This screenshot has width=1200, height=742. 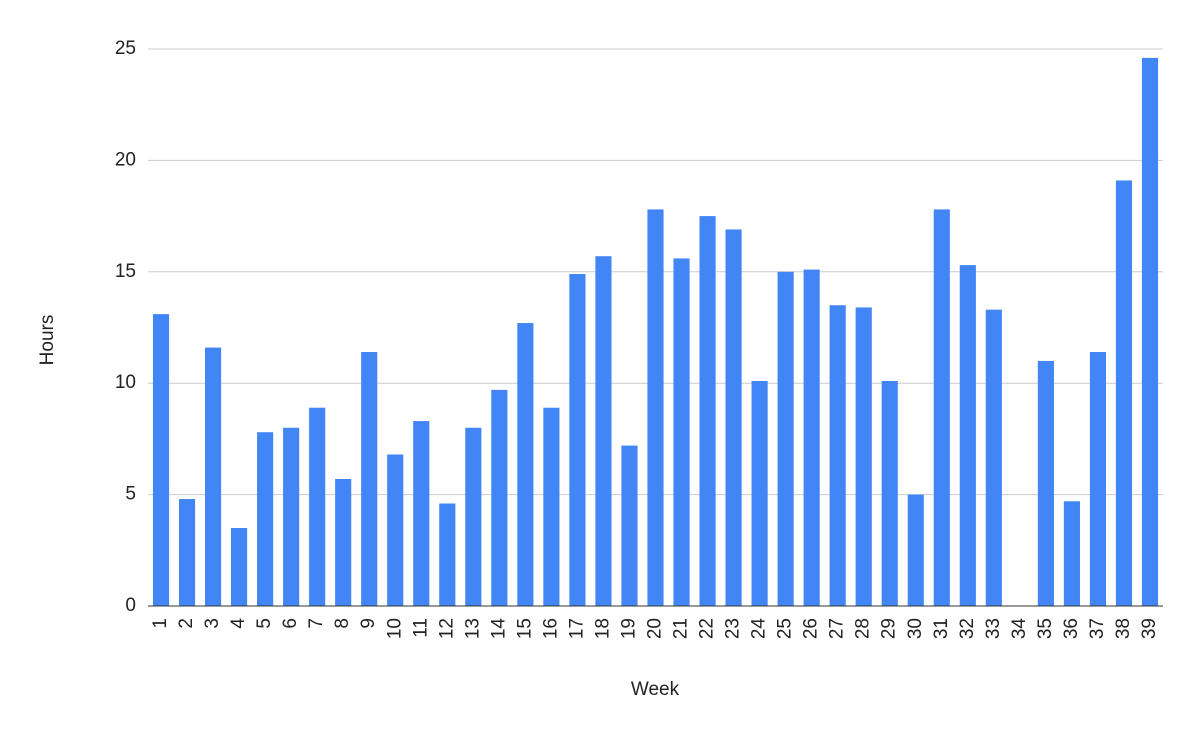 What do you see at coordinates (889, 628) in the screenshot?
I see `x-tick-label: 29` at bounding box center [889, 628].